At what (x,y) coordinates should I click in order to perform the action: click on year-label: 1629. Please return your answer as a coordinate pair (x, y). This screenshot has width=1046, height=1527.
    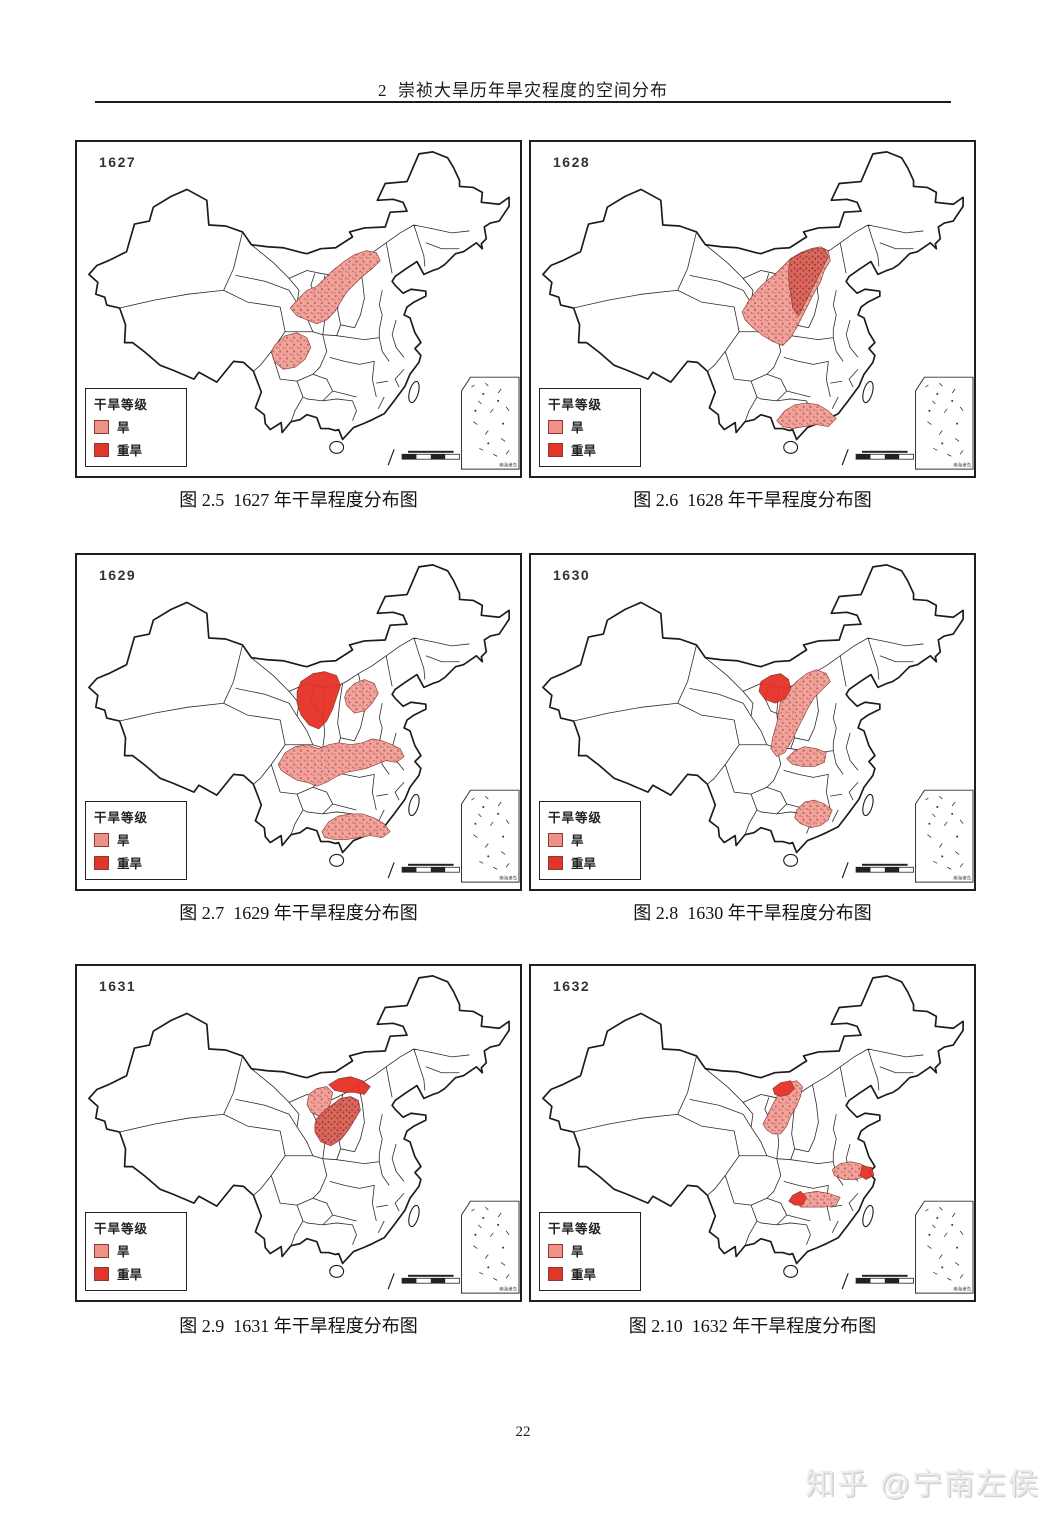
    Looking at the image, I should click on (118, 575).